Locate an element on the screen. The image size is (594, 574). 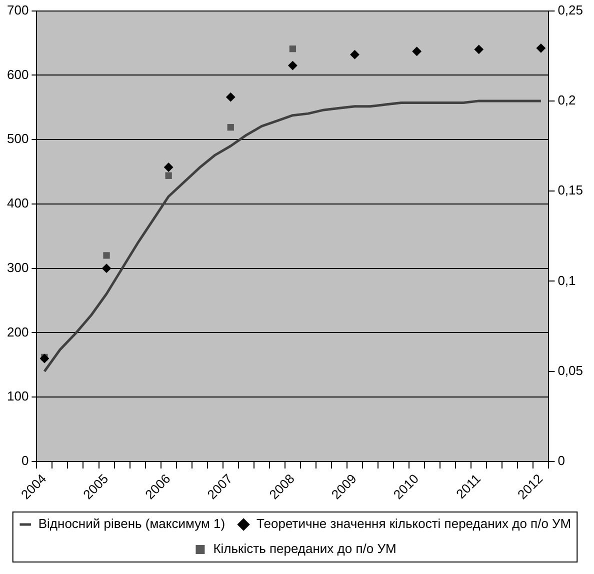
y2-tick-label: 0,25 is located at coordinates (571, 10).